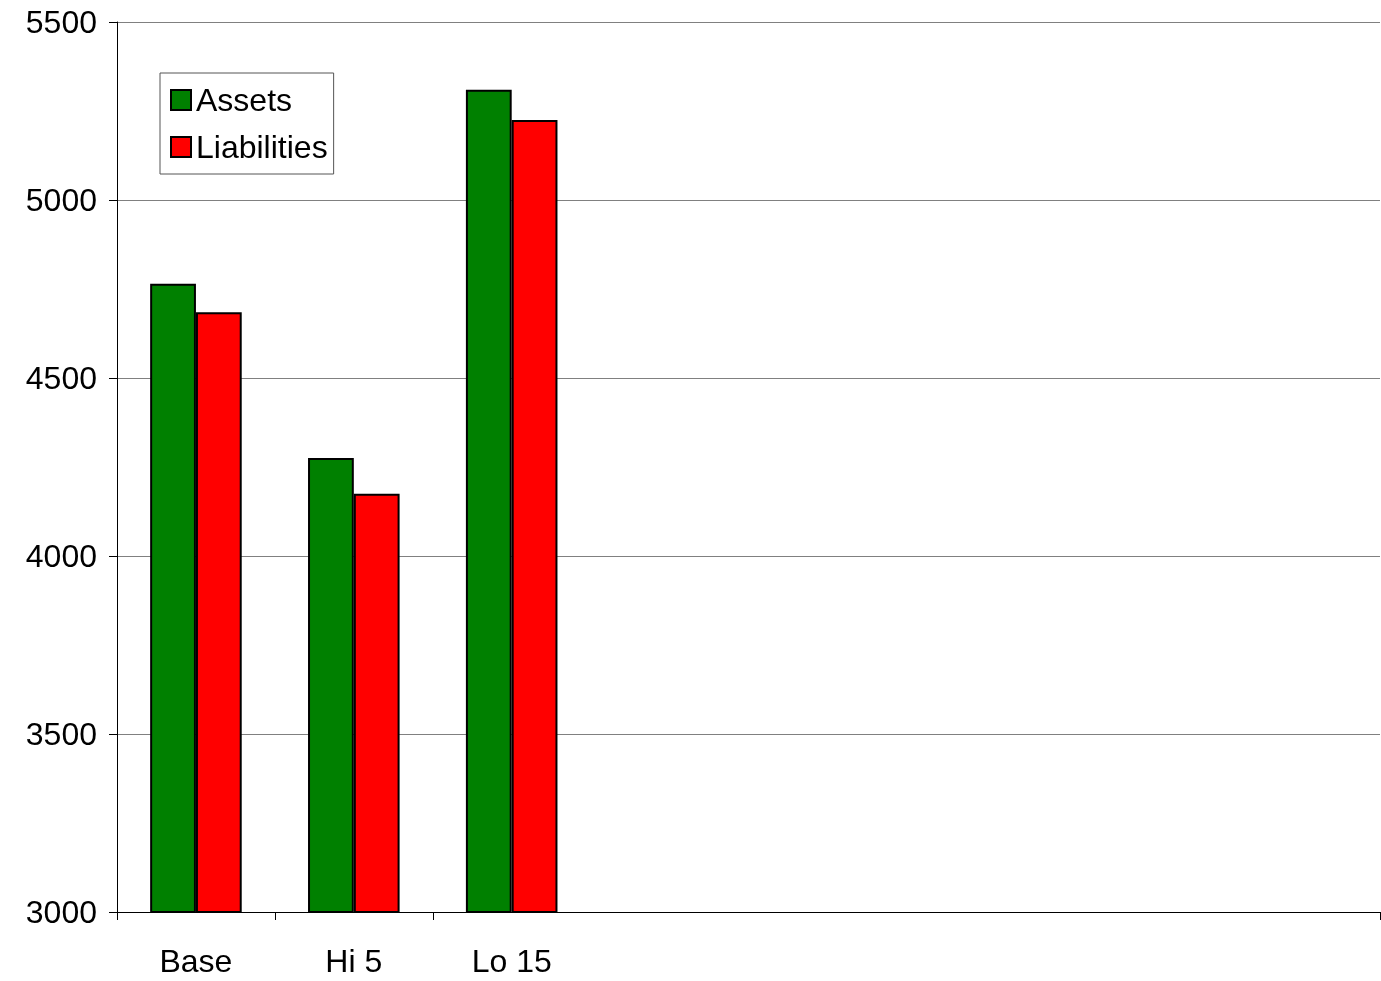 The image size is (1381, 981). What do you see at coordinates (262, 147) in the screenshot?
I see `legend-label: Liabilities` at bounding box center [262, 147].